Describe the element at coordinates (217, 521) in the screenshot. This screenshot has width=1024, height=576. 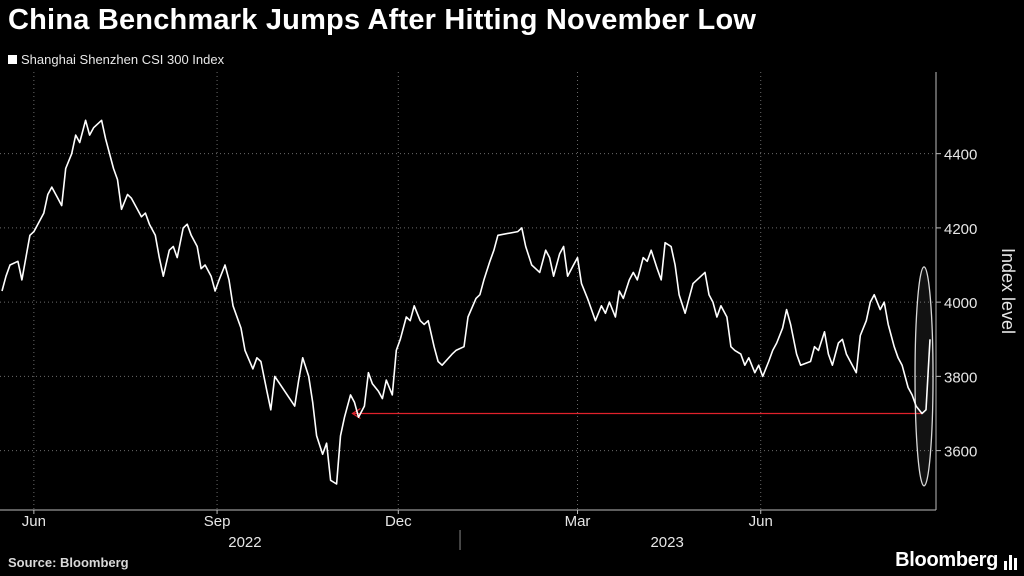
I see `x-tick-label: Sep` at that location.